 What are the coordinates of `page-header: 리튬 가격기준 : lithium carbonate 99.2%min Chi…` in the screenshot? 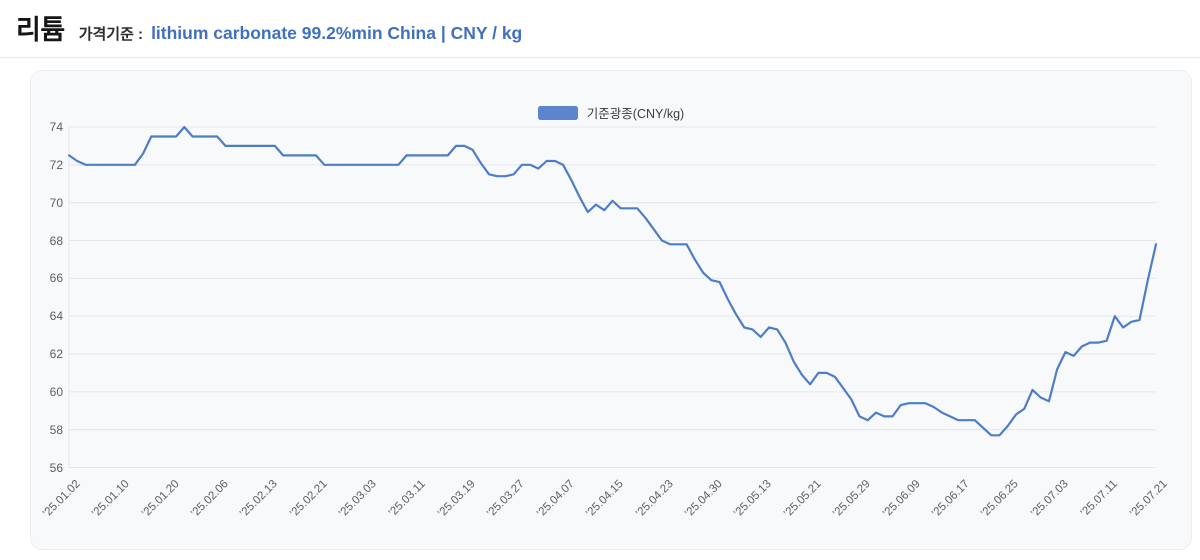 It's located at (269, 27).